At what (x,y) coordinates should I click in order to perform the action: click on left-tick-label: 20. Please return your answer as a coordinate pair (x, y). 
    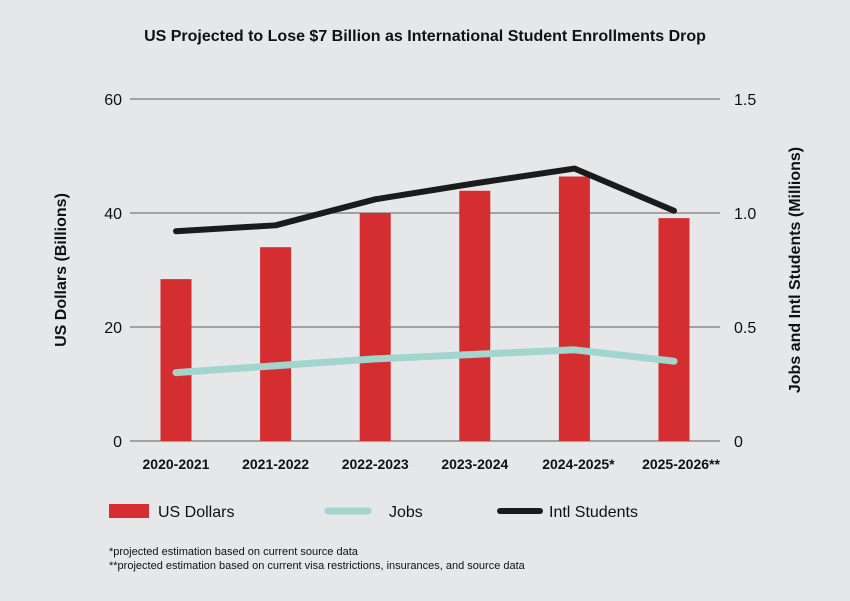
    Looking at the image, I should click on (113, 328).